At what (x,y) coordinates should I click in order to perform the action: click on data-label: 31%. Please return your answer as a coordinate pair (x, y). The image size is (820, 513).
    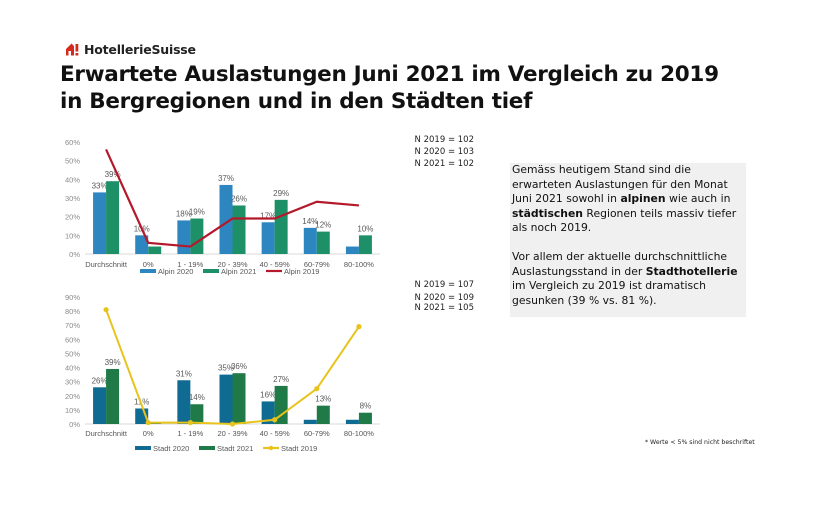
    Looking at the image, I should click on (184, 373).